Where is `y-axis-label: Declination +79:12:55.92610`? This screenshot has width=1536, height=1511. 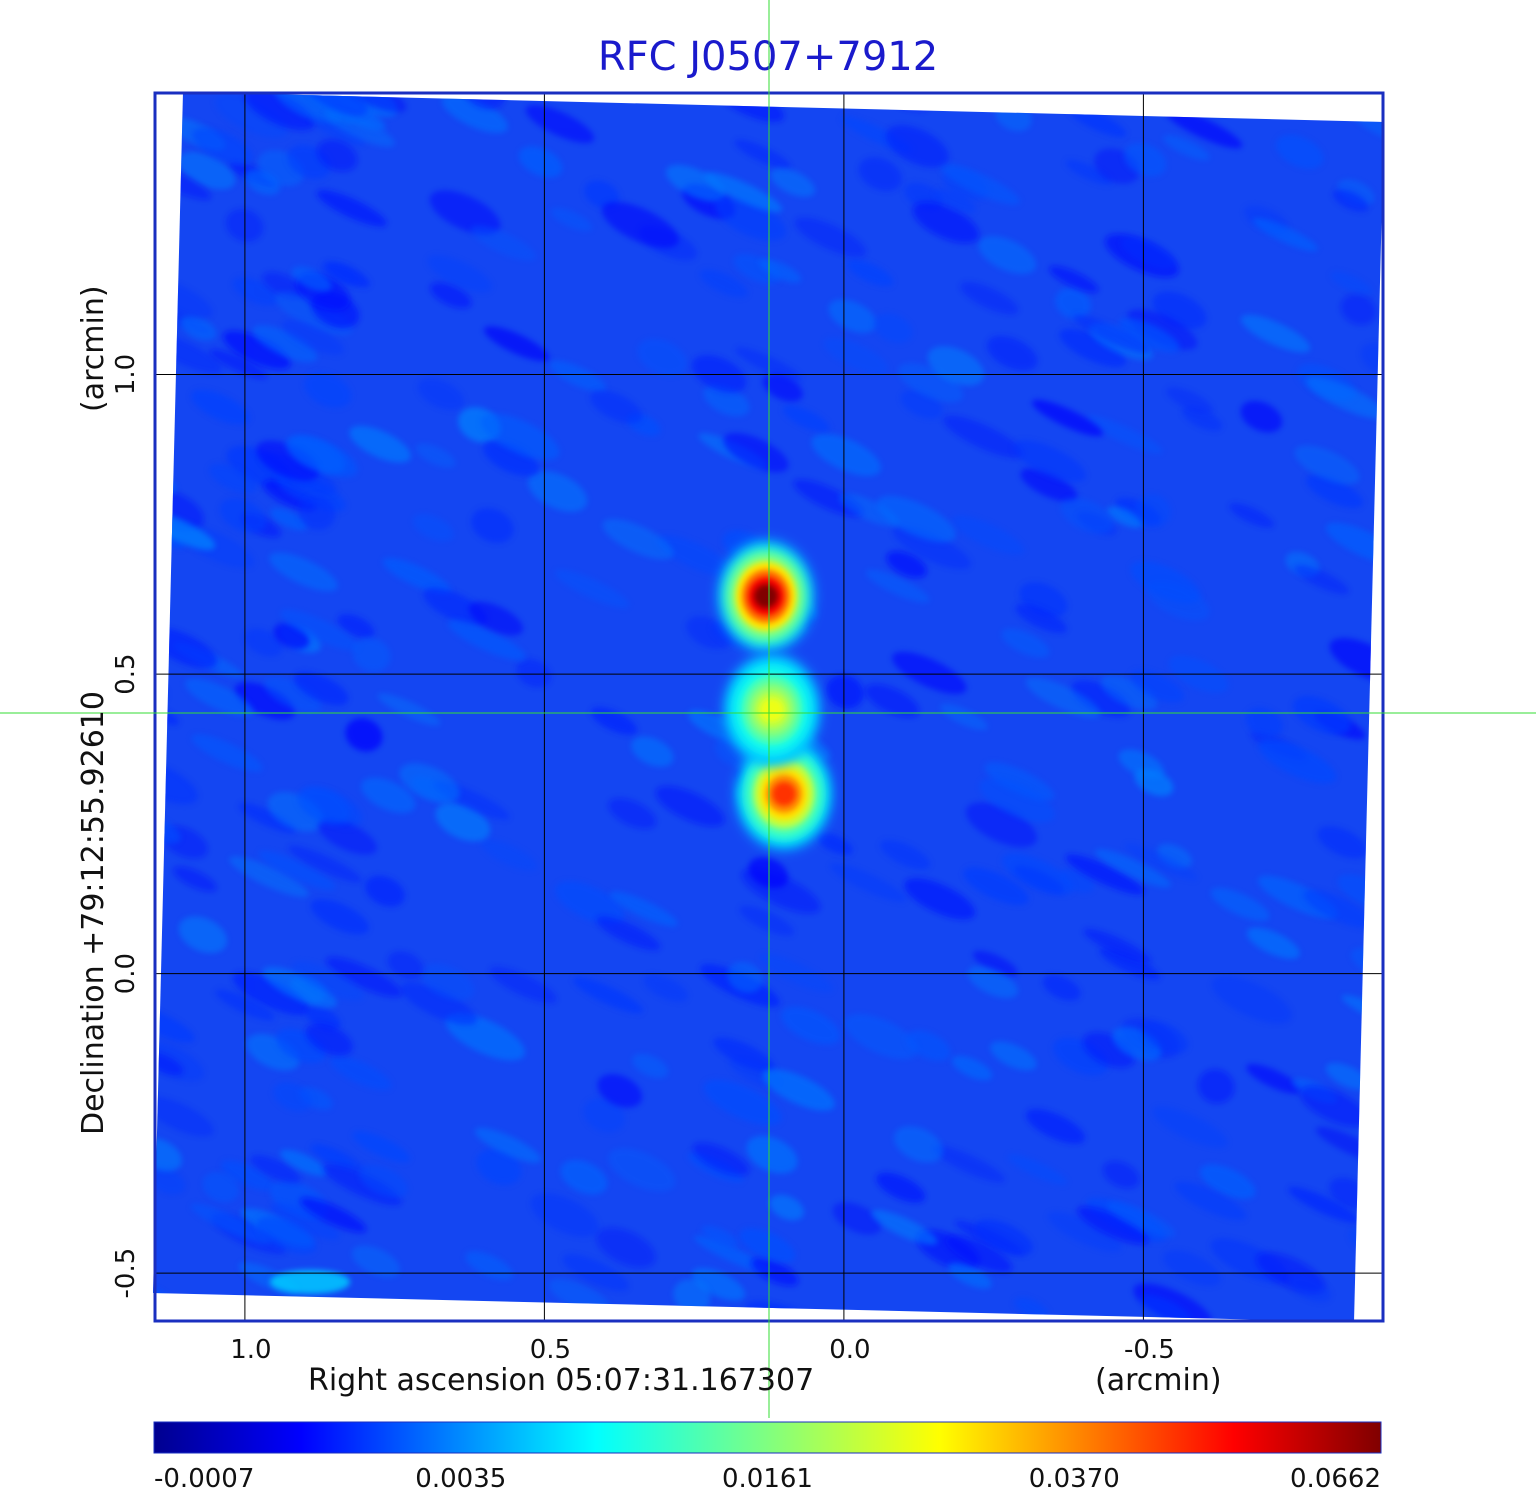
y-axis-label: Declination +79:12:55.92610 is located at coordinates (93, 913).